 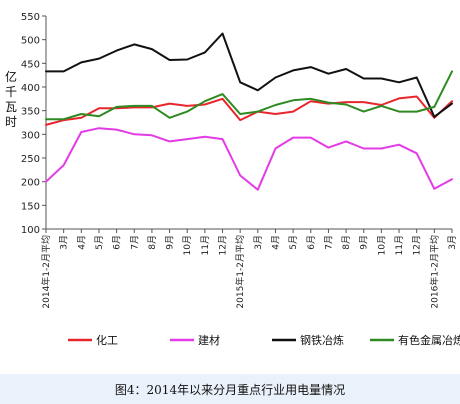 I want to click on legend-label: 有色金属冶炼, so click(x=429, y=340).